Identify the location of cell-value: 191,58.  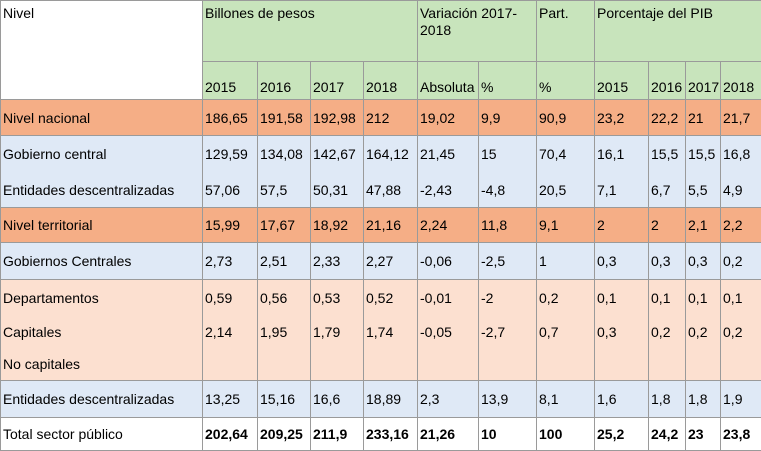
(284, 118).